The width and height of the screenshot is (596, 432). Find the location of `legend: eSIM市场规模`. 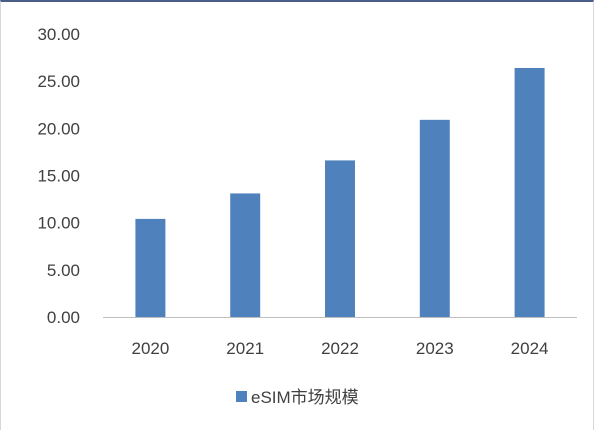

legend: eSIM市场规模 is located at coordinates (297, 397).